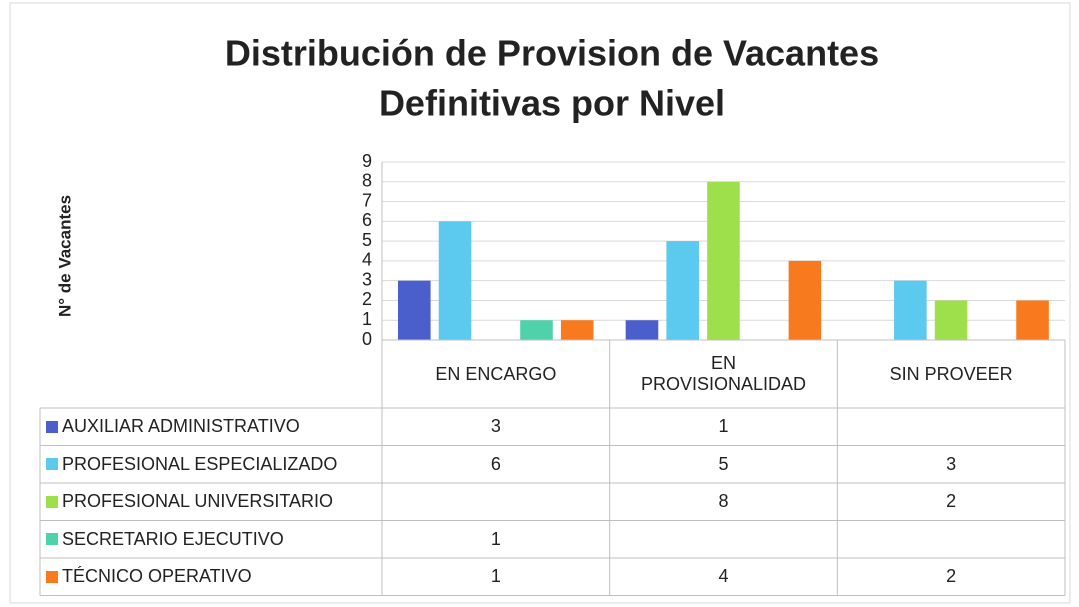 This screenshot has height=607, width=1079. Describe the element at coordinates (367, 161) in the screenshot. I see `y-tick-label: 9` at that location.